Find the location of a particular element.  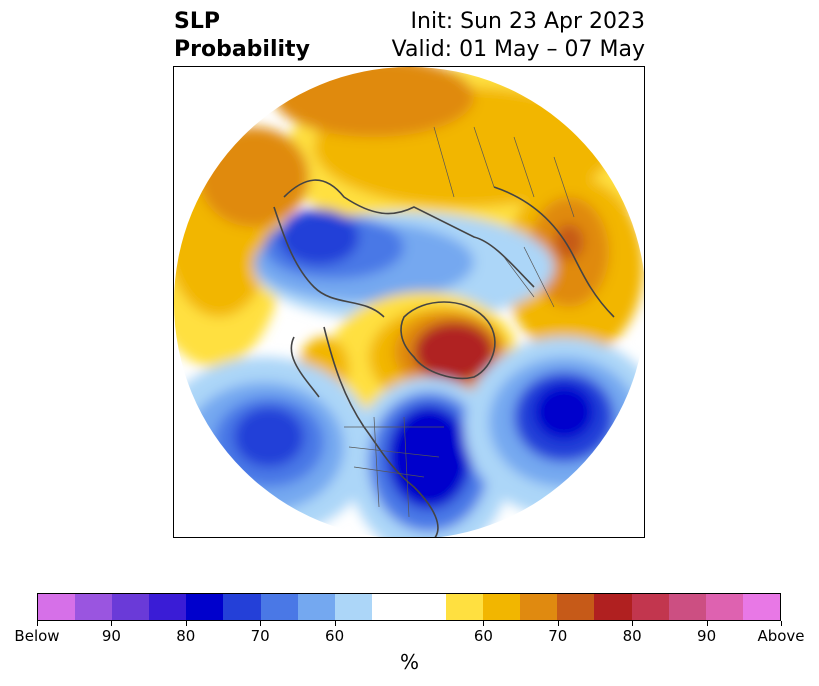

colorbar is located at coordinates (409, 607).